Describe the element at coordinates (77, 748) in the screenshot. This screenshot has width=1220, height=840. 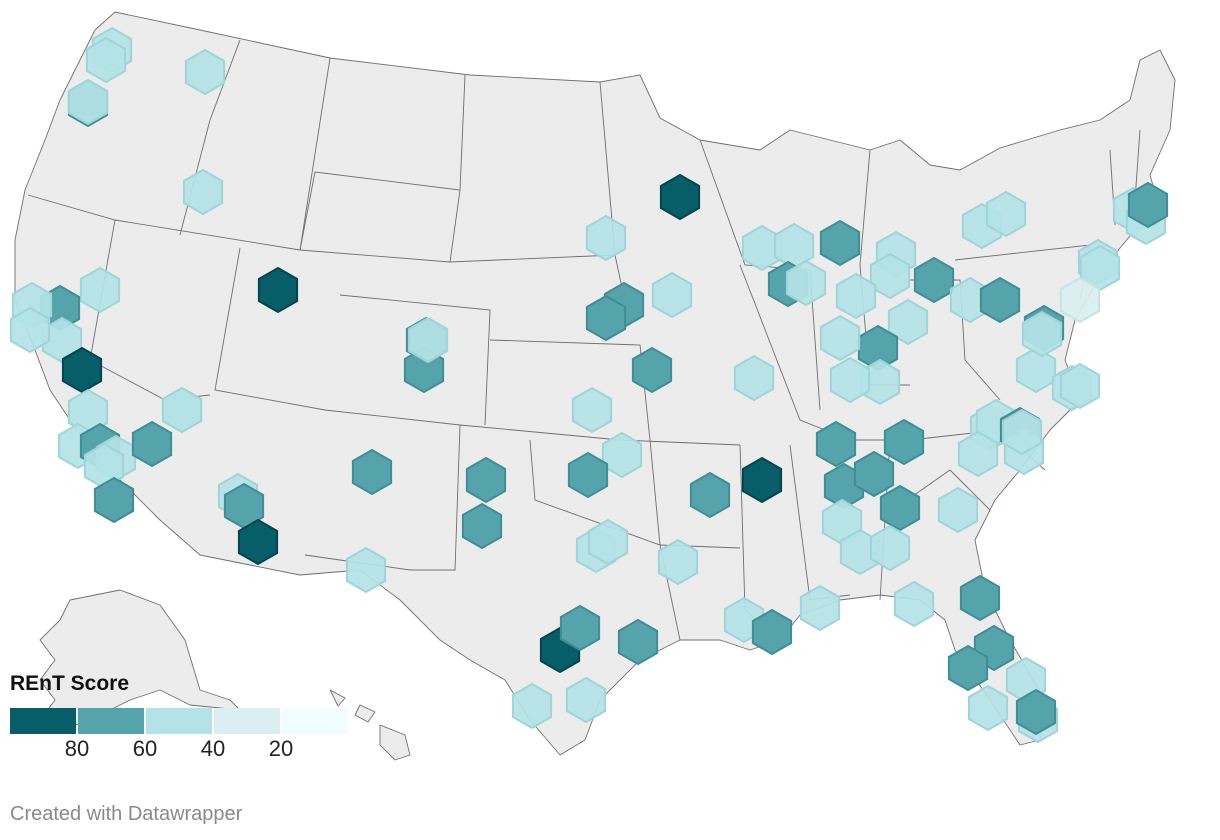
I see `legend-tick-80: 80` at that location.